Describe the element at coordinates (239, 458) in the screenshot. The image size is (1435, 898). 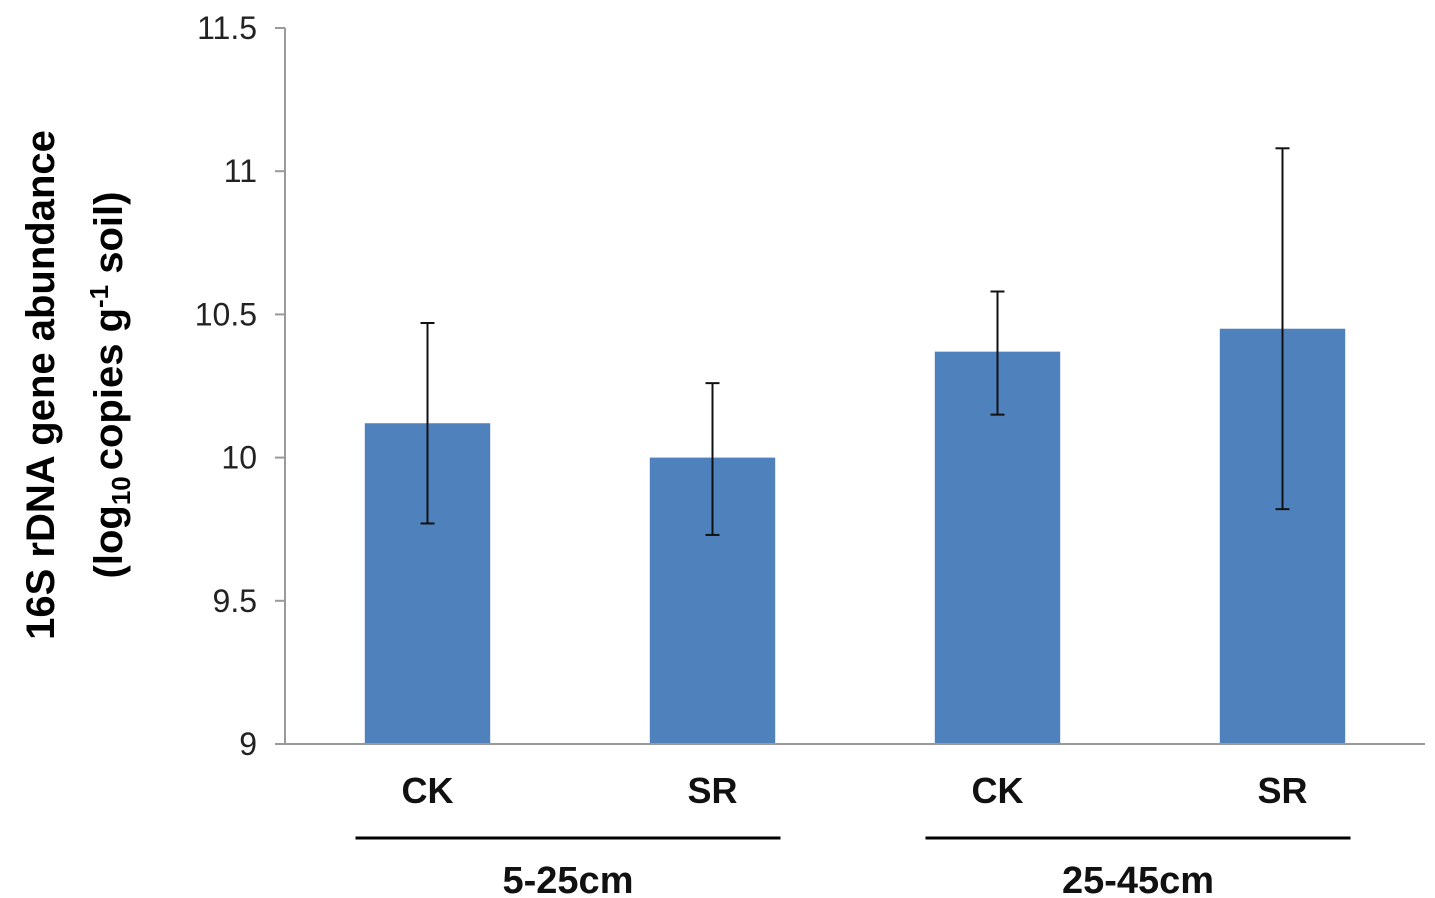
I see `y-tick-label: 10` at that location.